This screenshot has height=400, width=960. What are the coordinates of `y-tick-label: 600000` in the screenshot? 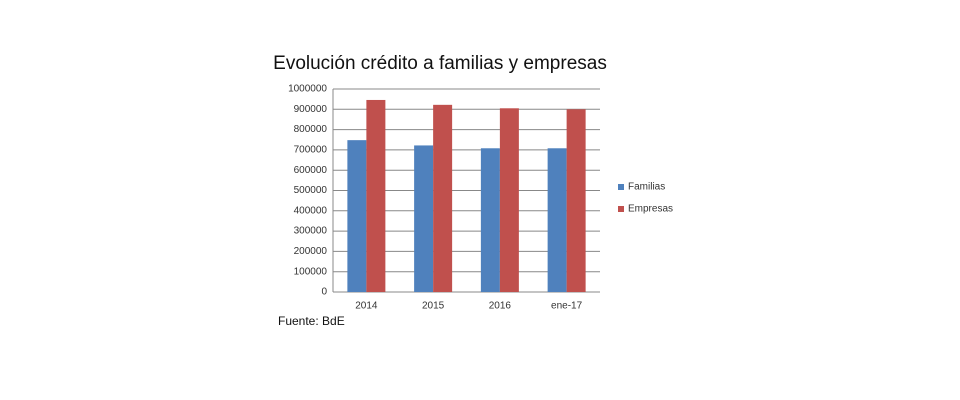 It's located at (311, 170).